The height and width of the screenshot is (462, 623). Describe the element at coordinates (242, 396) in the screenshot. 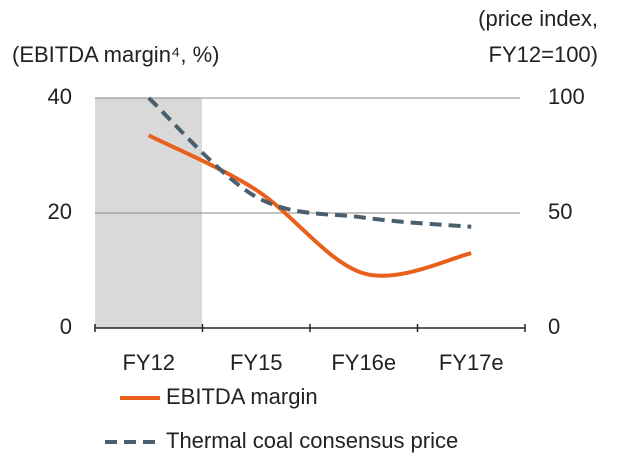

I see `legend-label: EBITDA margin` at that location.